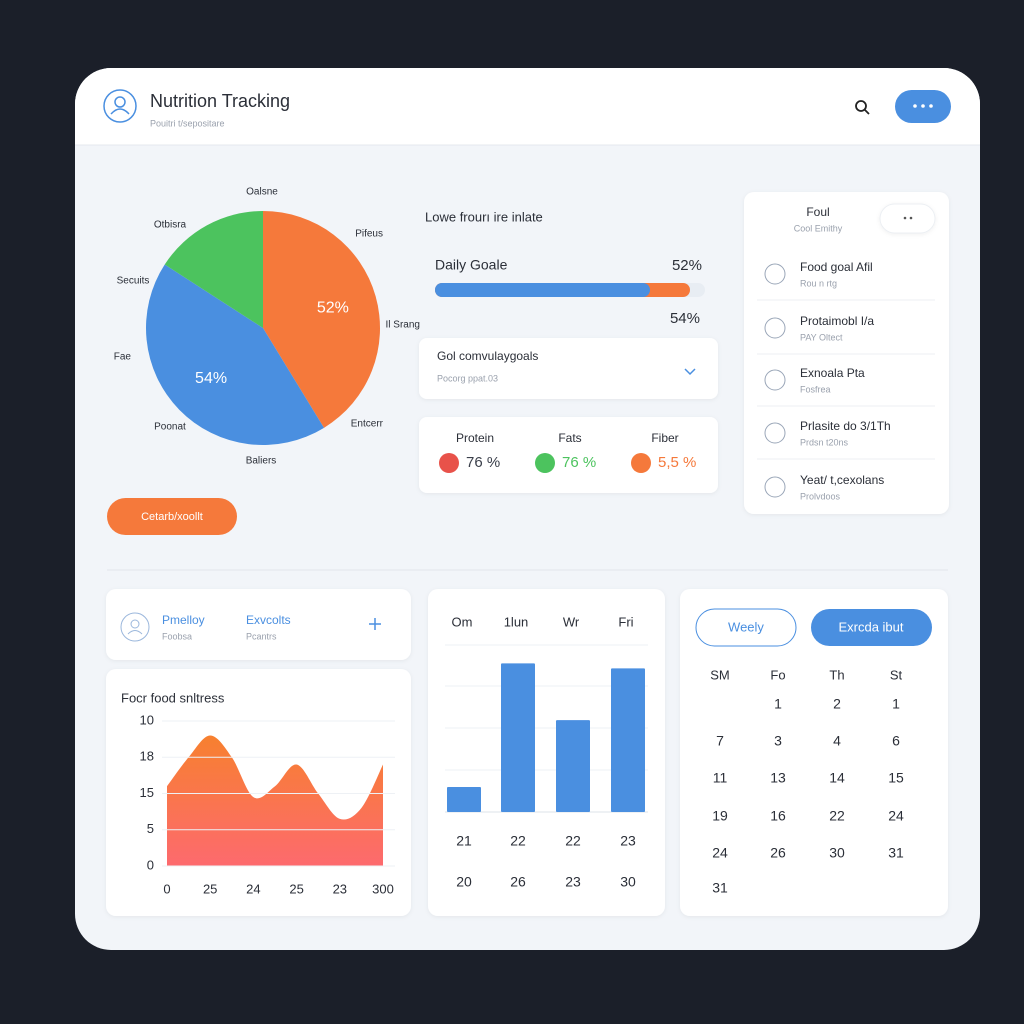 This screenshot has width=1024, height=1024. I want to click on bar-bottom-label: 26, so click(518, 882).